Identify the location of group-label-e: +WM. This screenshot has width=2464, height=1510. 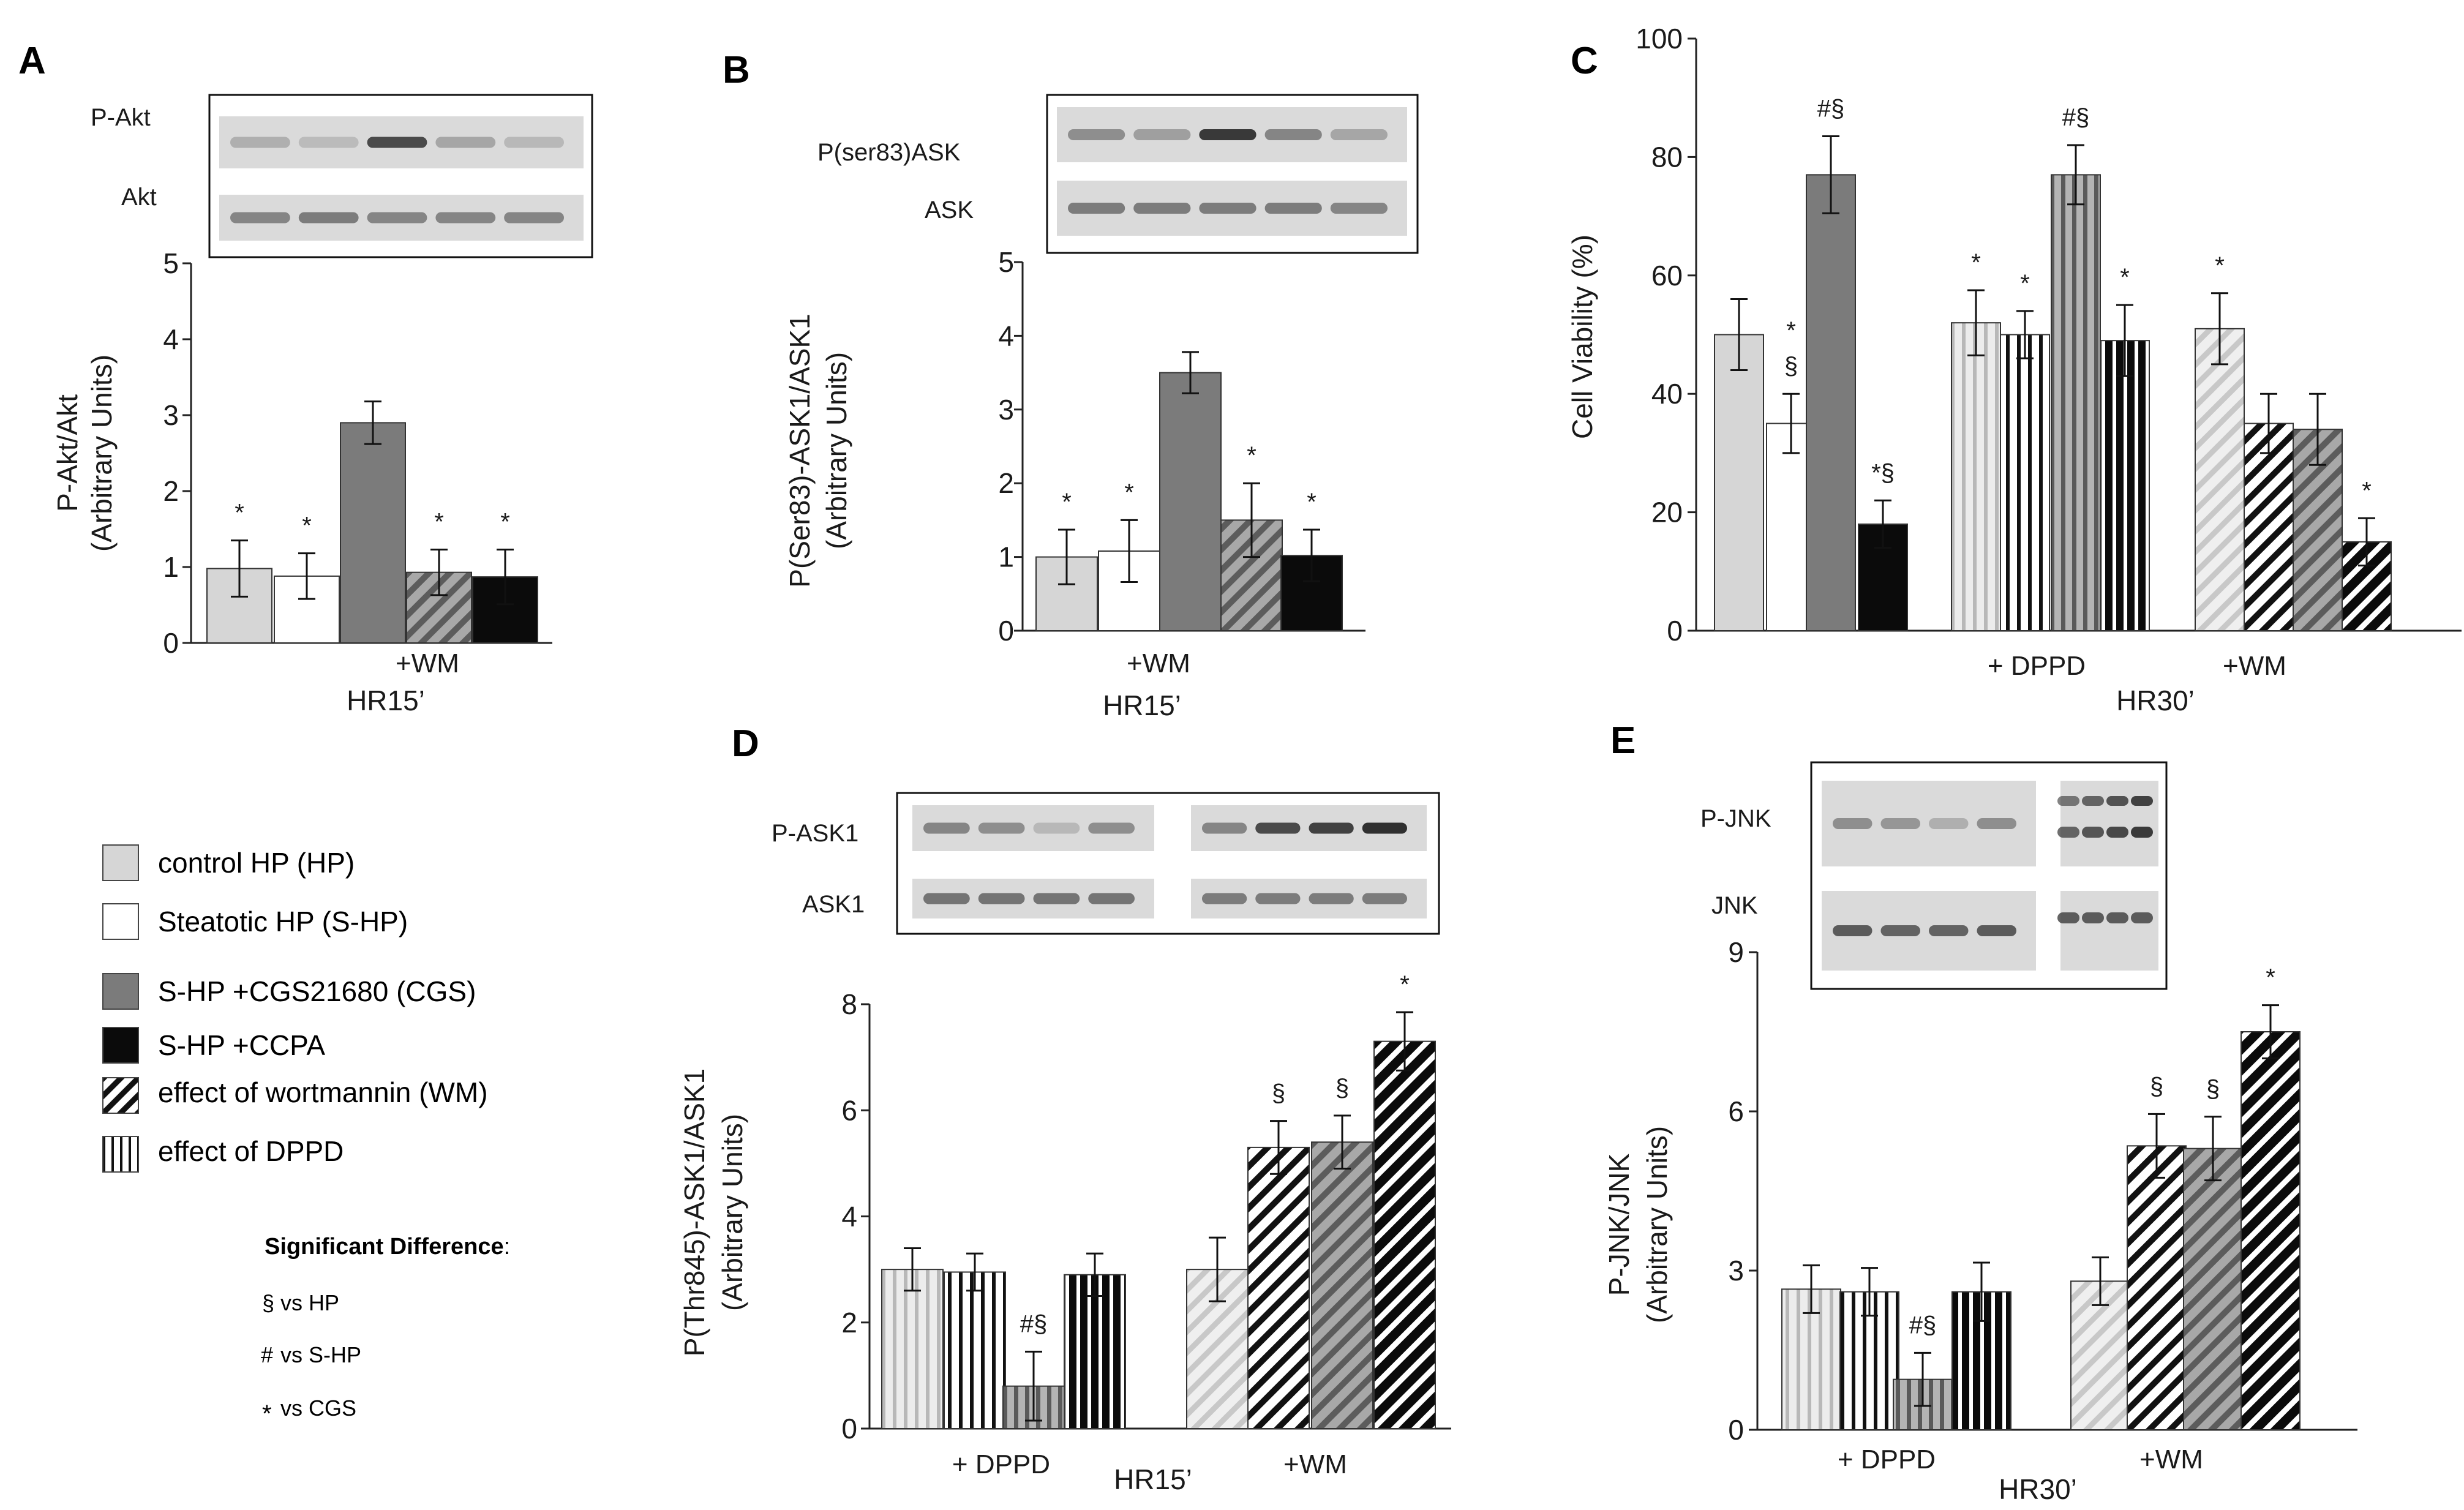
(2171, 1459).